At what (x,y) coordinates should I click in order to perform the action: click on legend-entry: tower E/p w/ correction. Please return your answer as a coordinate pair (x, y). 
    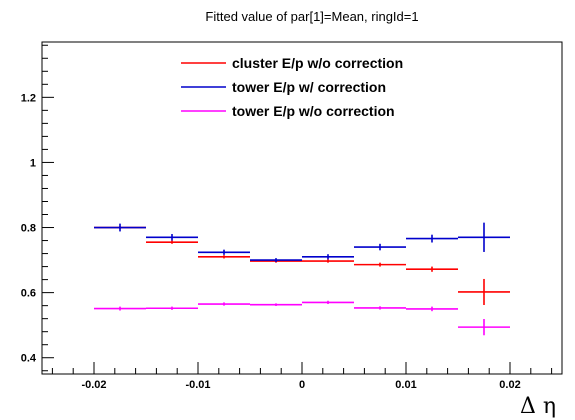
    Looking at the image, I should click on (283, 87).